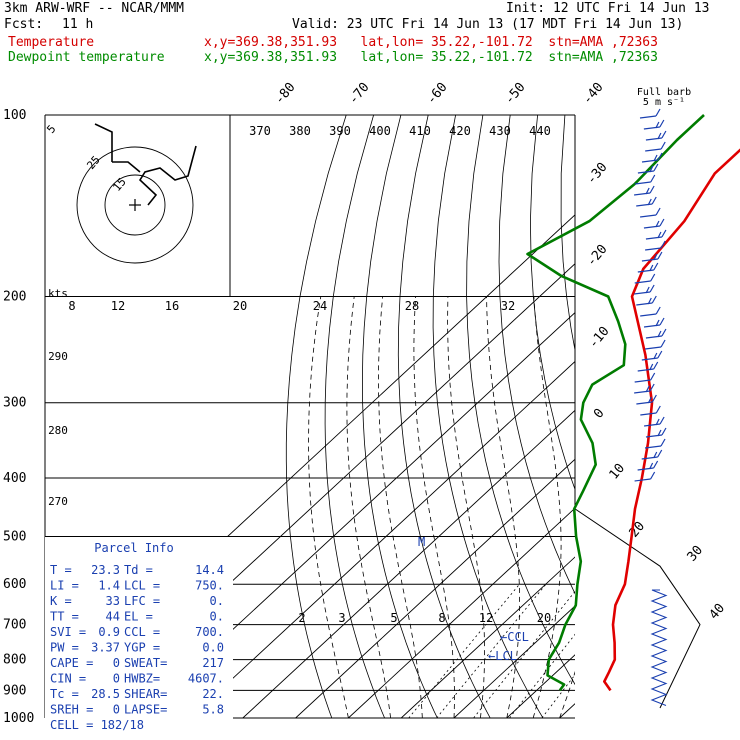  Describe the element at coordinates (113, 617) in the screenshot. I see `parcel-info-value: 44` at that location.